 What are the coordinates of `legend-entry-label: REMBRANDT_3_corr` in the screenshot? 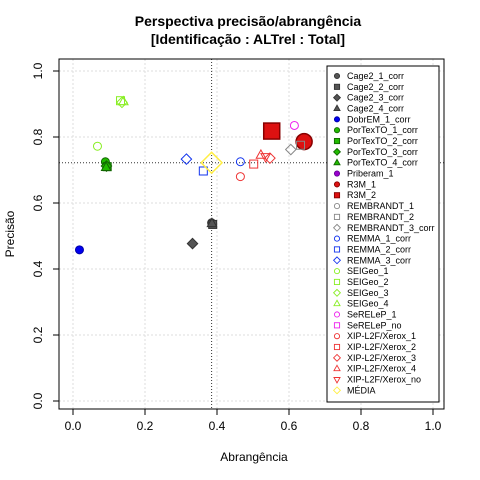 It's located at (391, 228).